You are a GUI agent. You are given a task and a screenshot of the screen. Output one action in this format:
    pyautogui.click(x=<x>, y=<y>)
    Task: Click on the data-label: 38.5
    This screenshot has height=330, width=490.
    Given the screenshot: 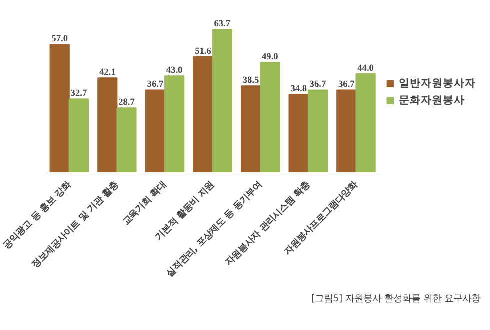 What is the action you would take?
    pyautogui.click(x=251, y=81)
    